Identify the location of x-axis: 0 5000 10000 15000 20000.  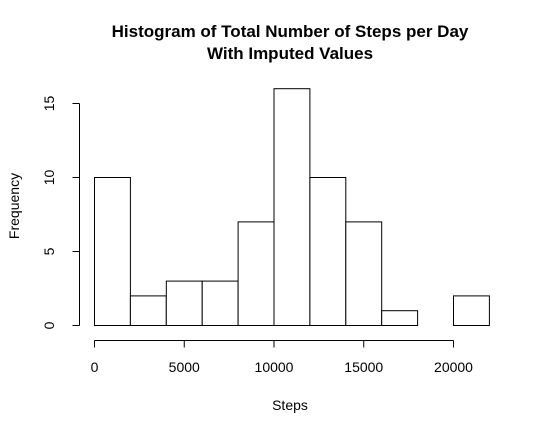
(282, 357).